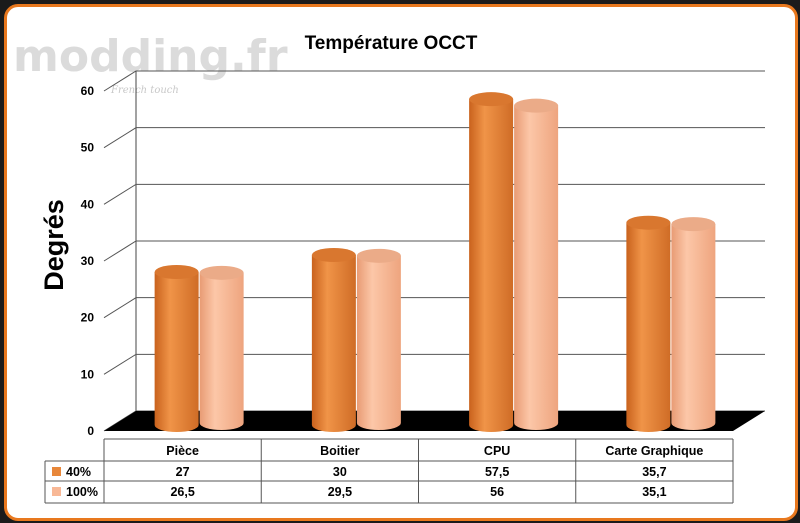 This screenshot has width=800, height=523. I want to click on data-cell: 35,1, so click(654, 492).